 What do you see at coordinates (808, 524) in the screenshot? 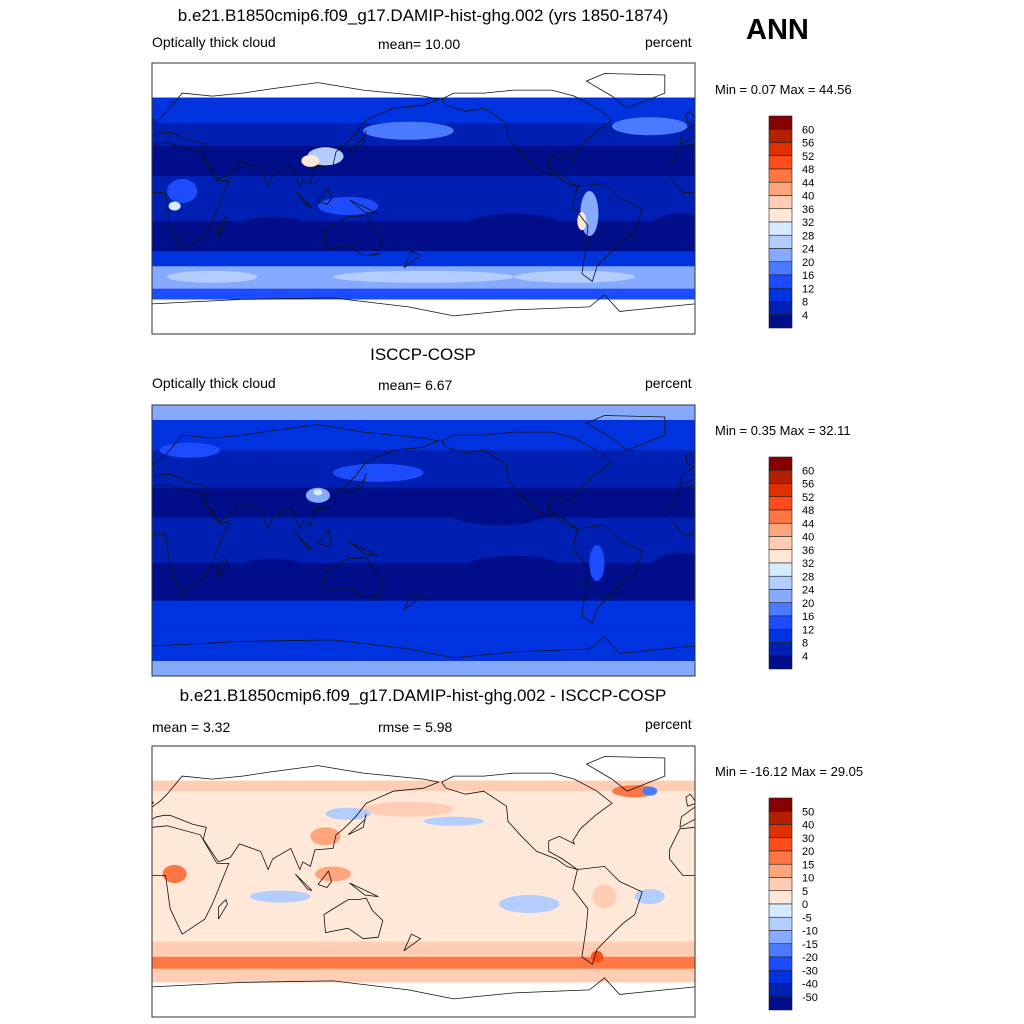
I see `colorbar-tick-label: 44` at bounding box center [808, 524].